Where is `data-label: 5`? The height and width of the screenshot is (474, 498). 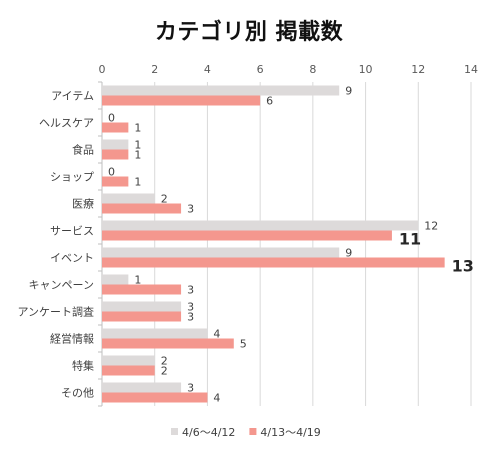 data-label: 5 is located at coordinates (243, 344).